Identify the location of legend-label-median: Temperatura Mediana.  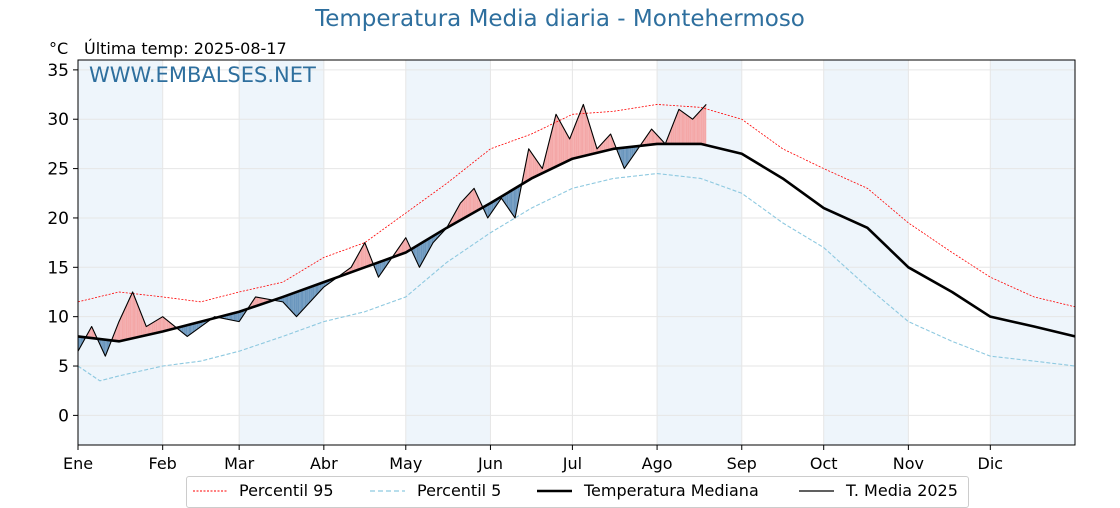
(671, 490).